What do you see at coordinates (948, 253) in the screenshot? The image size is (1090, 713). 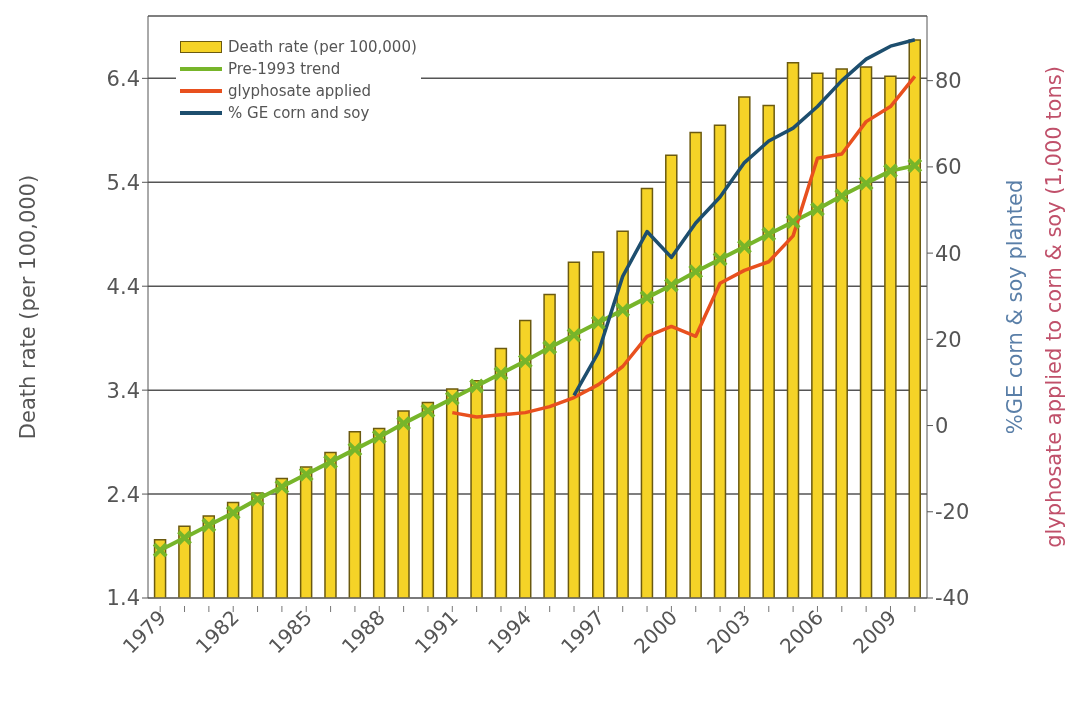 I see `y2-tick-label: 40` at bounding box center [948, 253].